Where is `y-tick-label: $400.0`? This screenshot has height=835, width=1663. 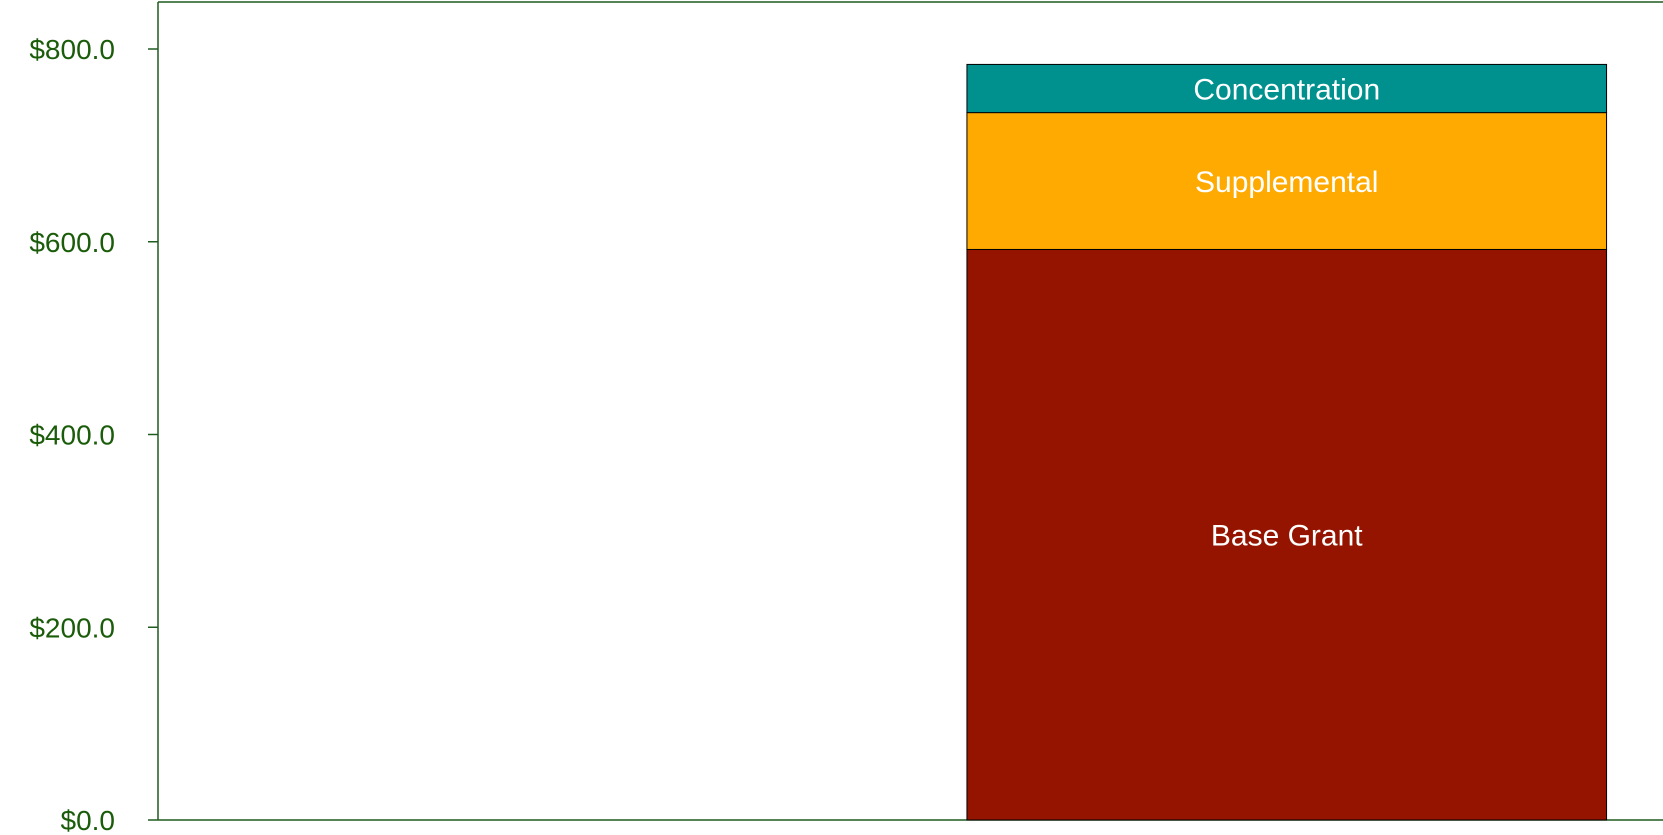
y-tick-label: $400.0 is located at coordinates (72, 435).